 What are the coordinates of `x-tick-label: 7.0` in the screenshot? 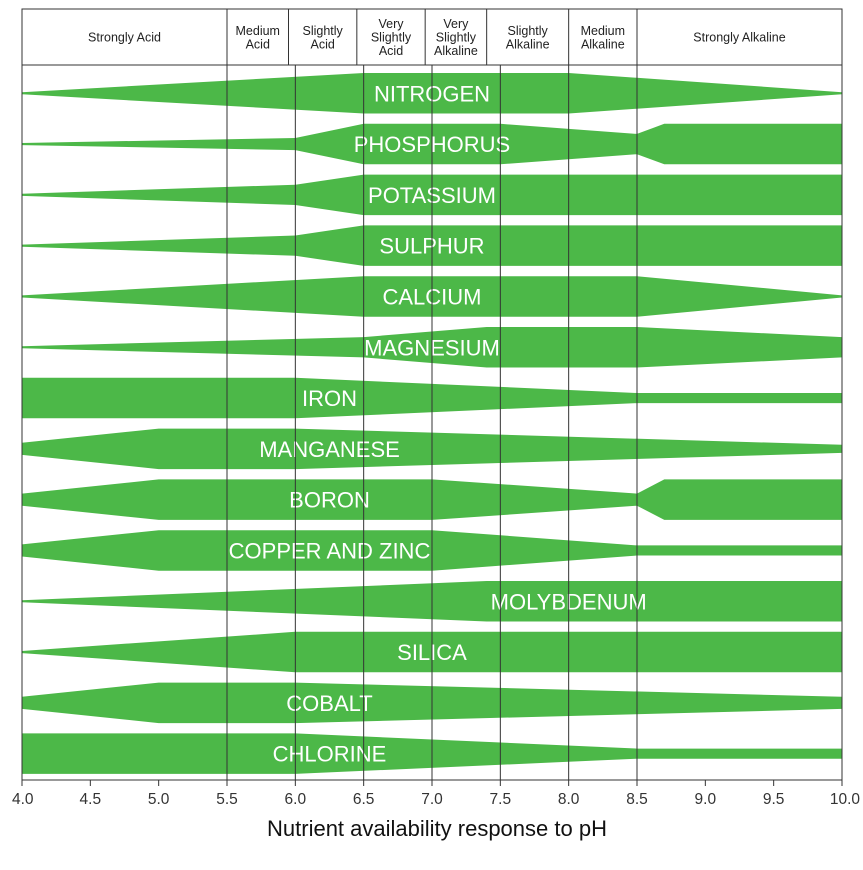 It's located at (432, 799).